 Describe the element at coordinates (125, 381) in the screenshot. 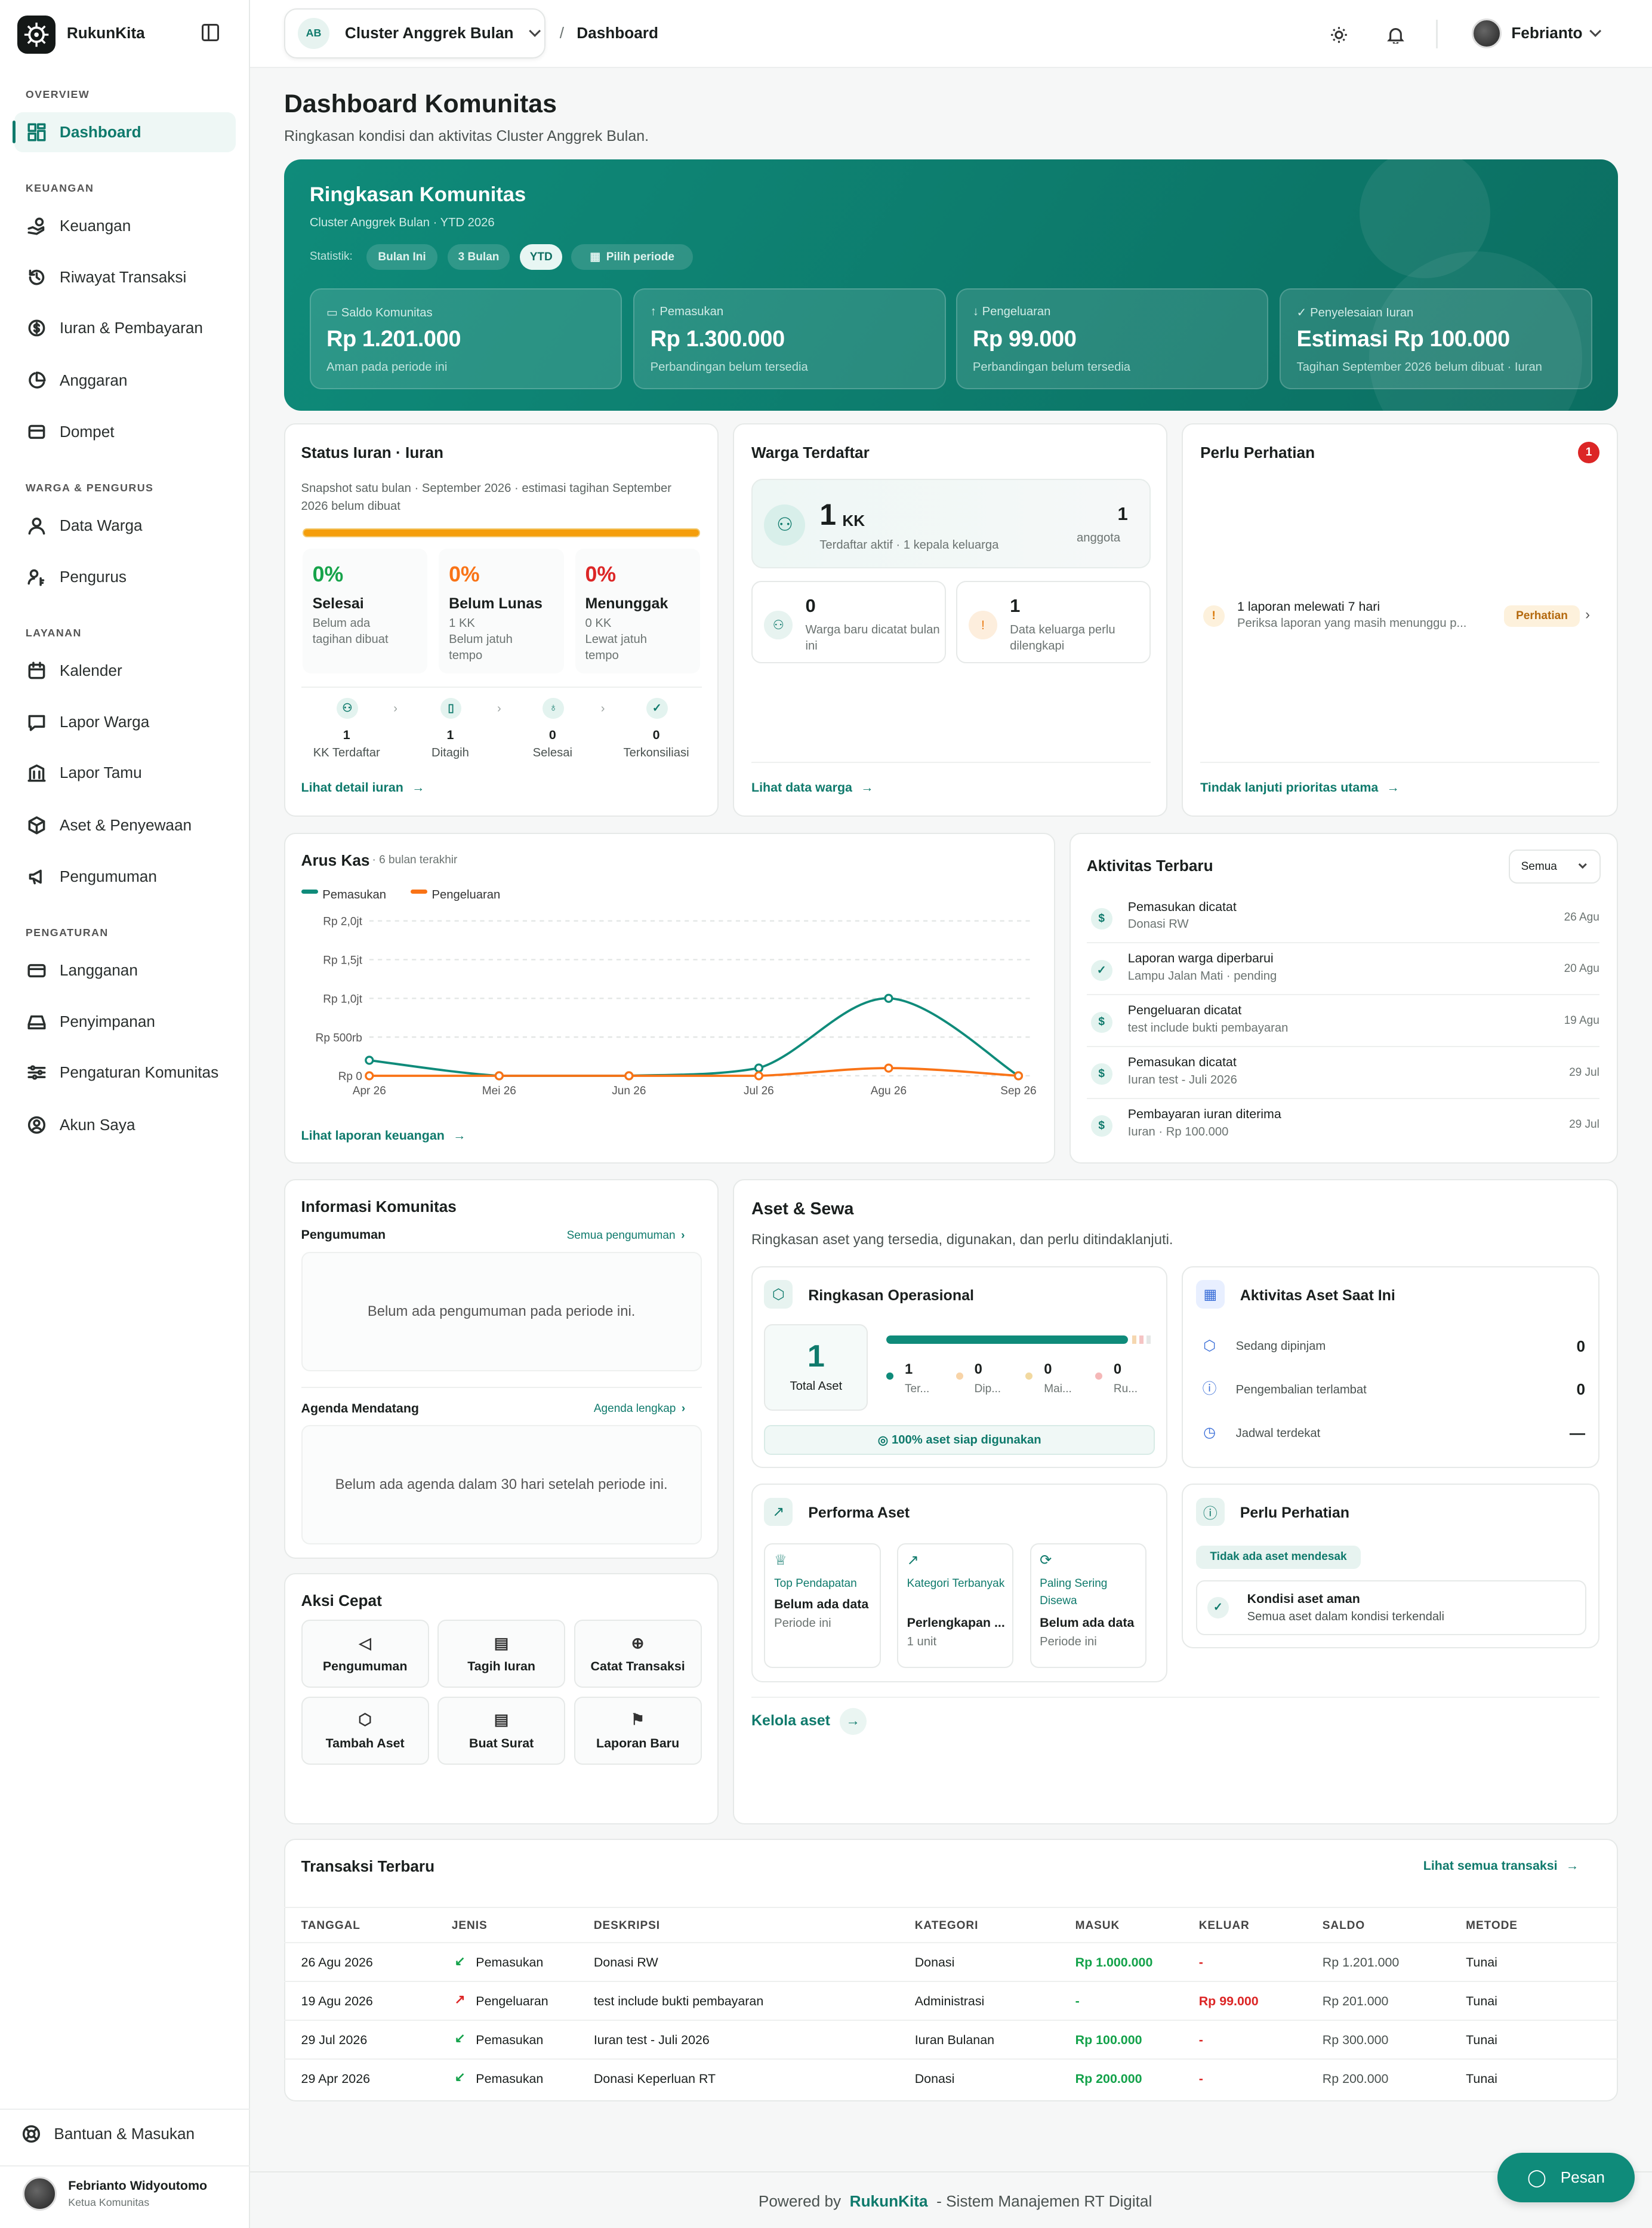

I see `sidebar-item-anggaran: Anggaran` at that location.